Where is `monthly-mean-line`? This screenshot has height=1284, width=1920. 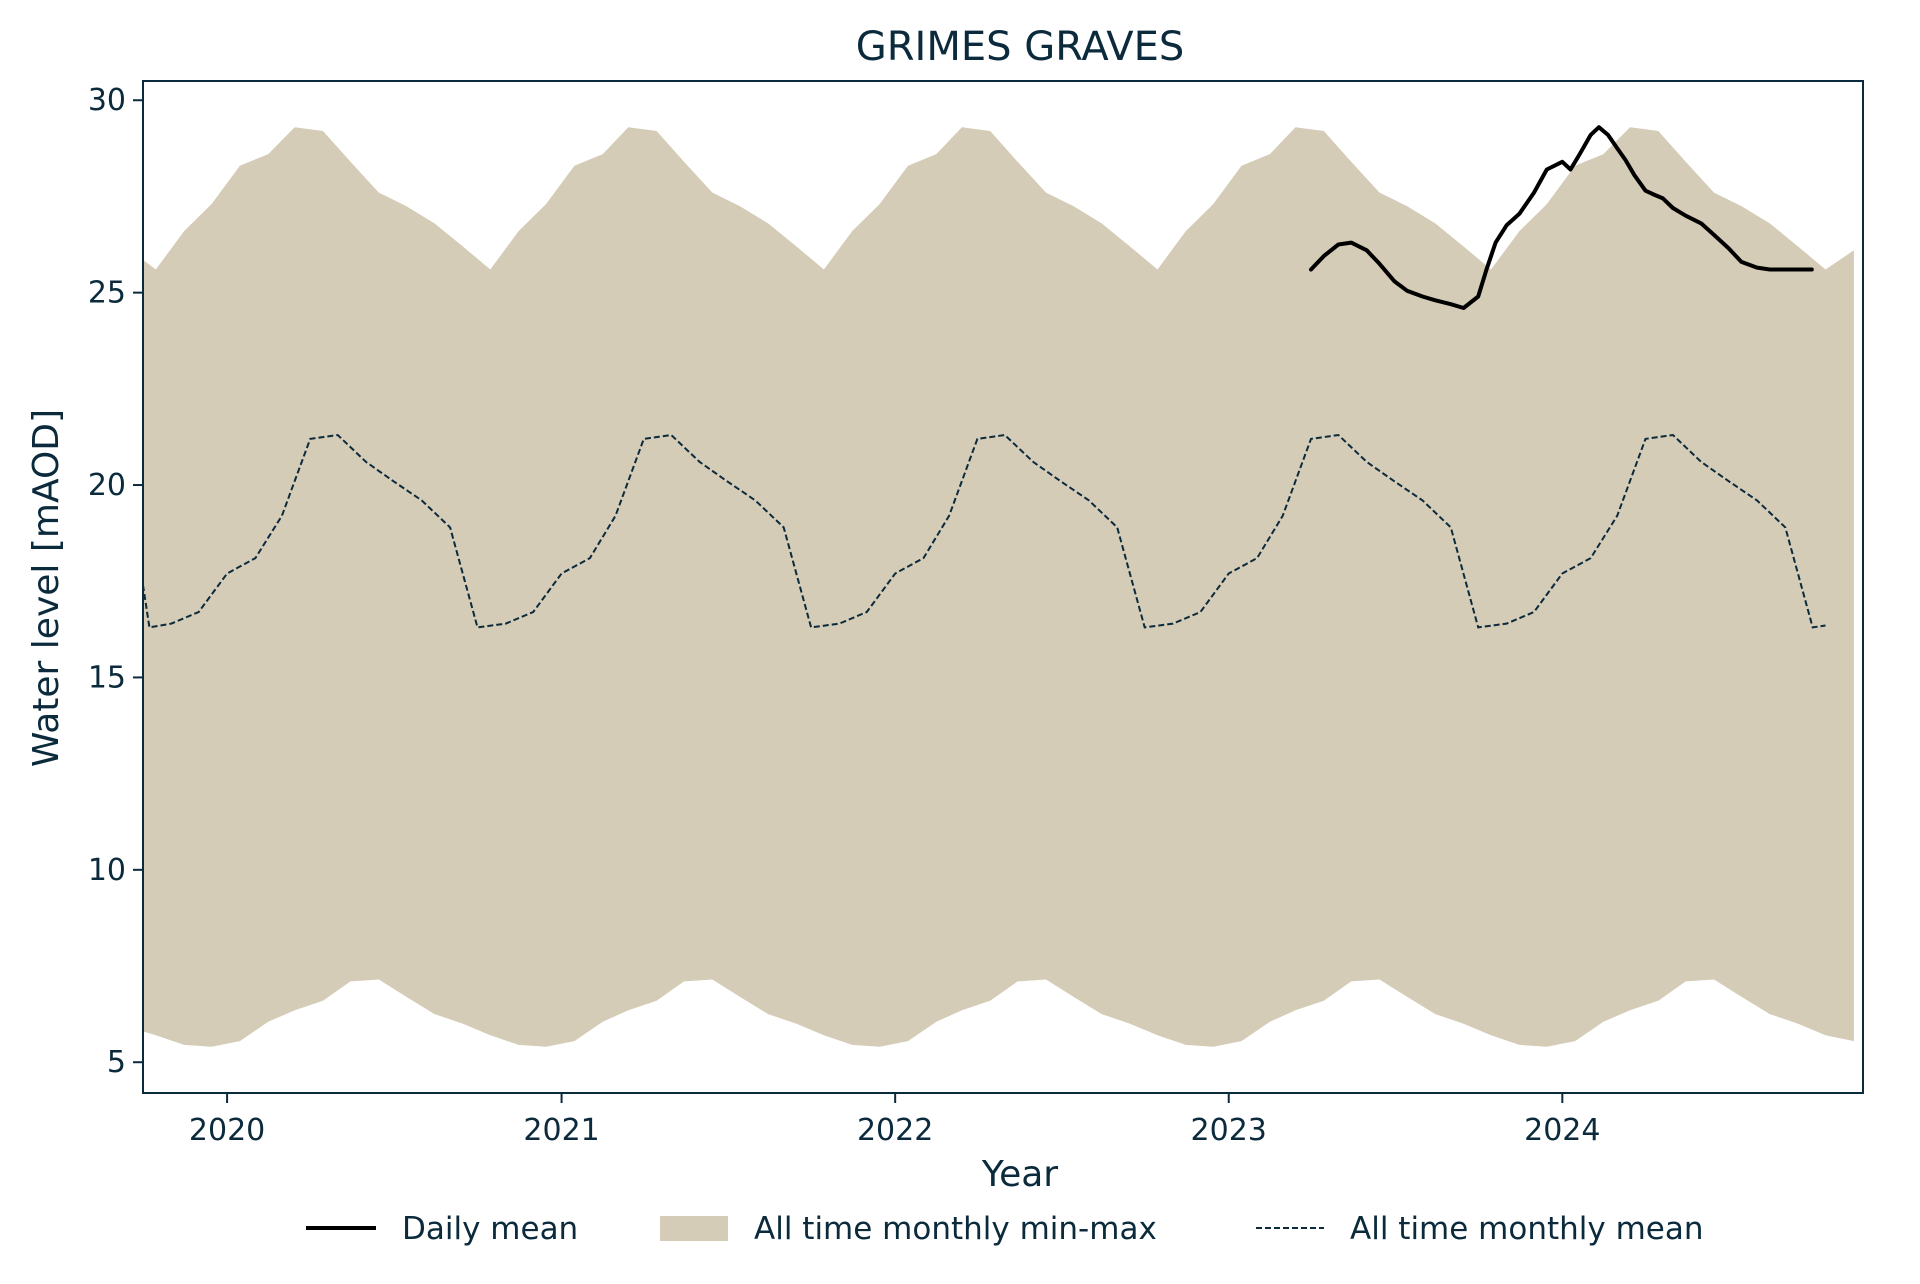 monthly-mean-line is located at coordinates (984, 531).